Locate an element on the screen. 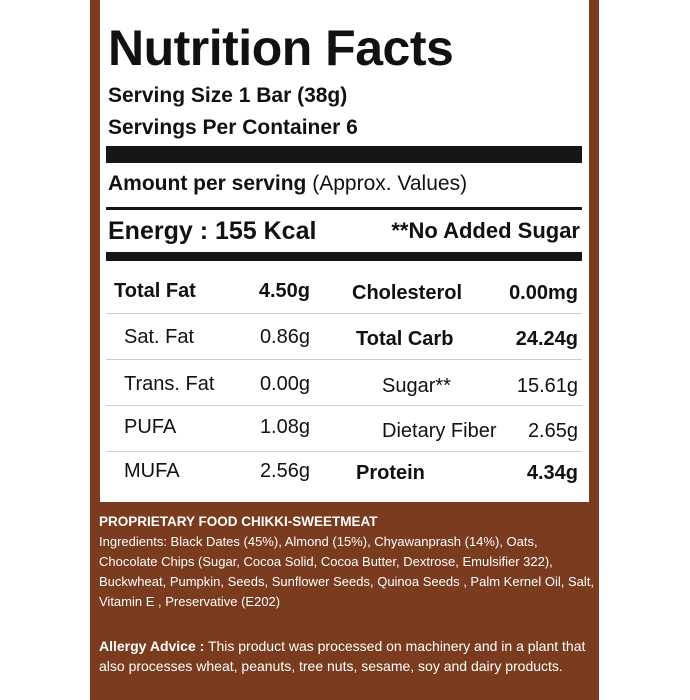 This screenshot has width=690, height=700. protein-value: 4.34g is located at coordinates (552, 473).